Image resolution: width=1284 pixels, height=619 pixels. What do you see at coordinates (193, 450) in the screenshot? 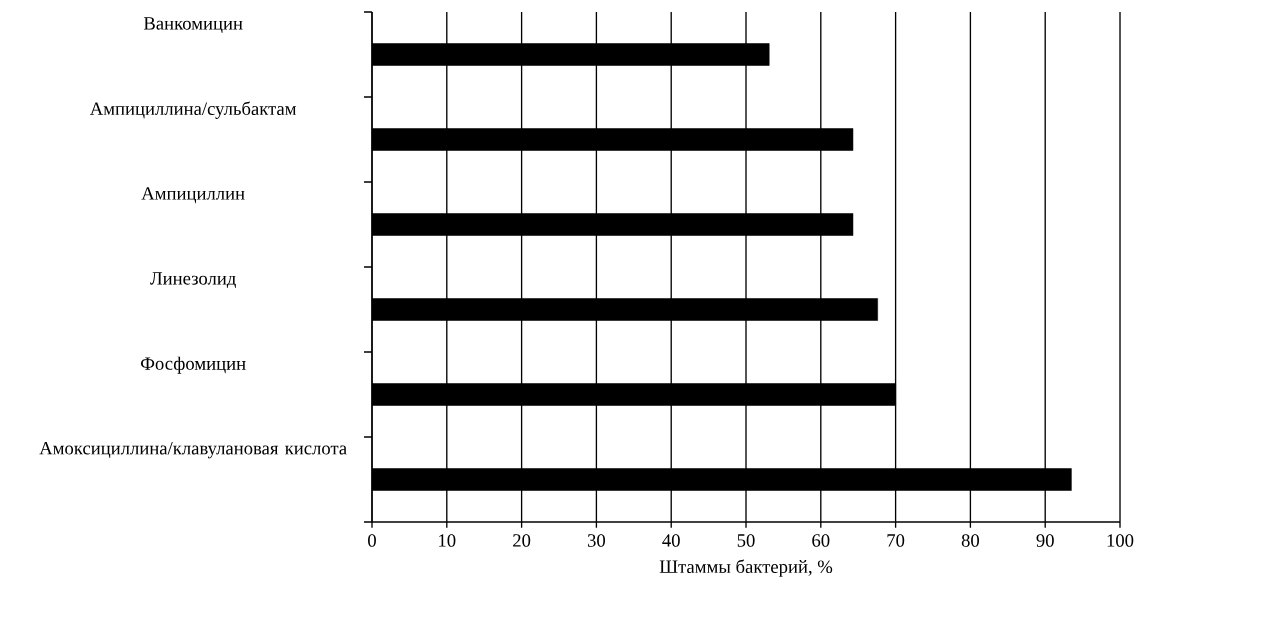
I see `y-tick-label: Амоксициллина/клавулановая кислота` at bounding box center [193, 450].